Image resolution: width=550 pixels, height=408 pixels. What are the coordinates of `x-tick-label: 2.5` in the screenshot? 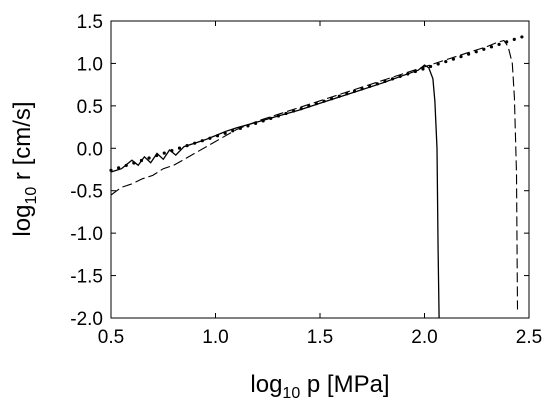 It's located at (529, 337).